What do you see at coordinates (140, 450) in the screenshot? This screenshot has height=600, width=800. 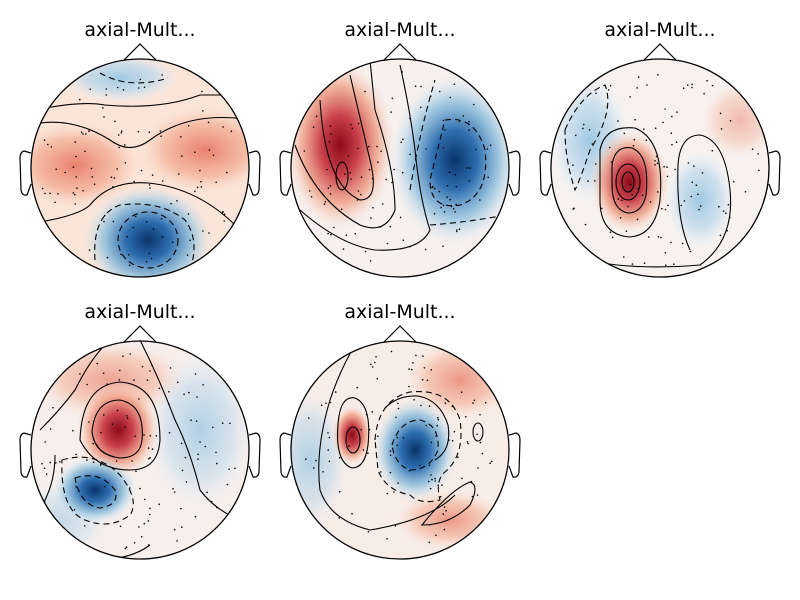 I see `topography-field` at bounding box center [140, 450].